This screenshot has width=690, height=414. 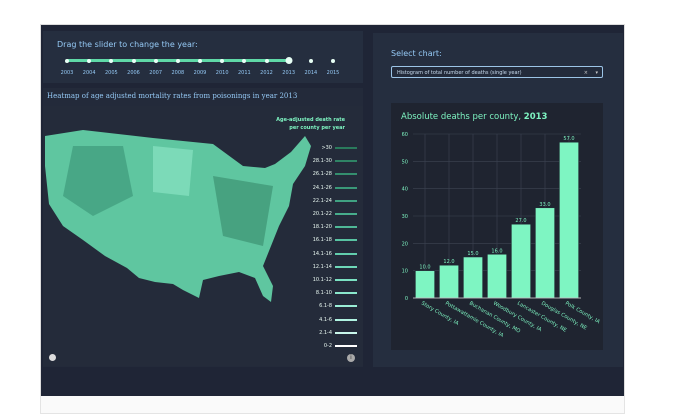 What do you see at coordinates (322, 187) in the screenshot?
I see `legend-label: 24.1-26` at bounding box center [322, 187].